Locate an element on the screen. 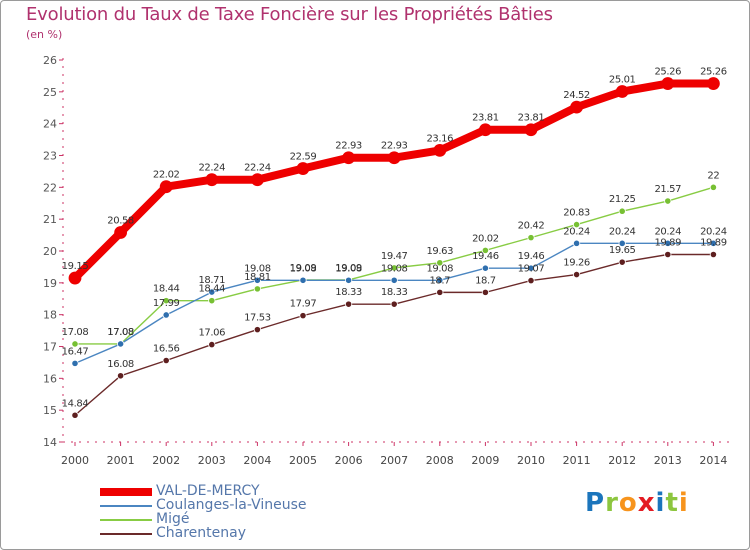  data-label-mige: 19.09 is located at coordinates (348, 268).